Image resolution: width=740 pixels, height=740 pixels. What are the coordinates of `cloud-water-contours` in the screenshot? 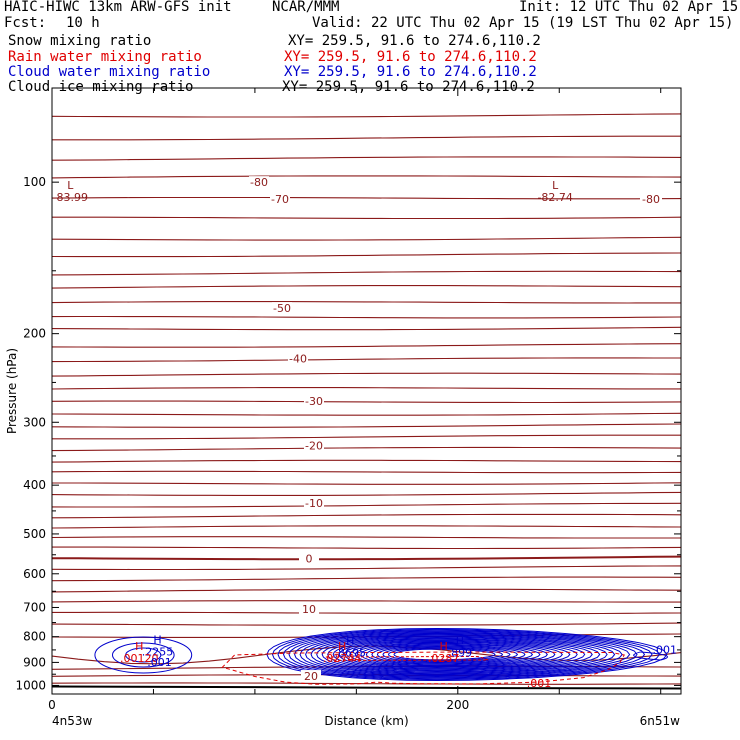 It's located at (381, 654).